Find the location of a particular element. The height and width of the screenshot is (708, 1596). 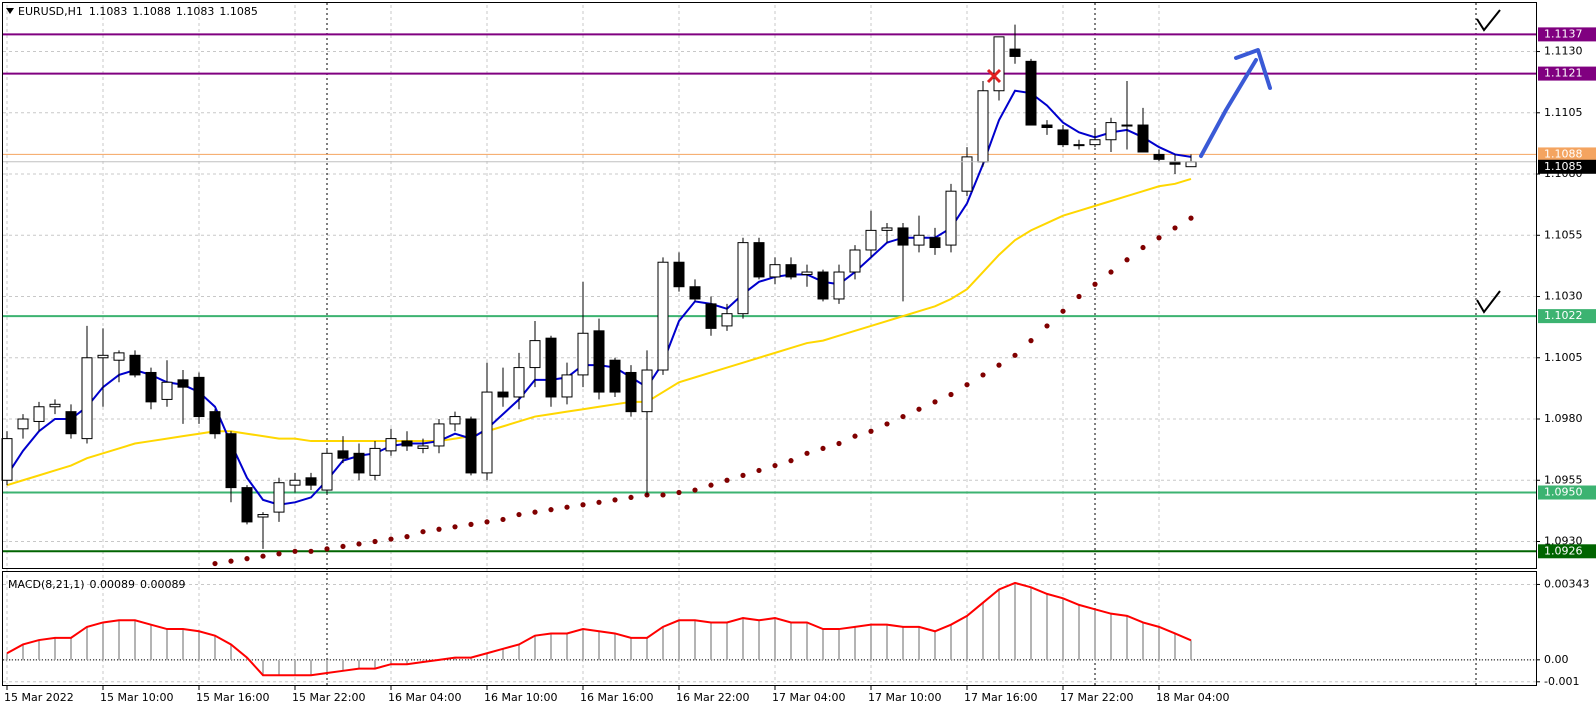

x-tick-label: 16 Mar 04:00 is located at coordinates (424, 697).